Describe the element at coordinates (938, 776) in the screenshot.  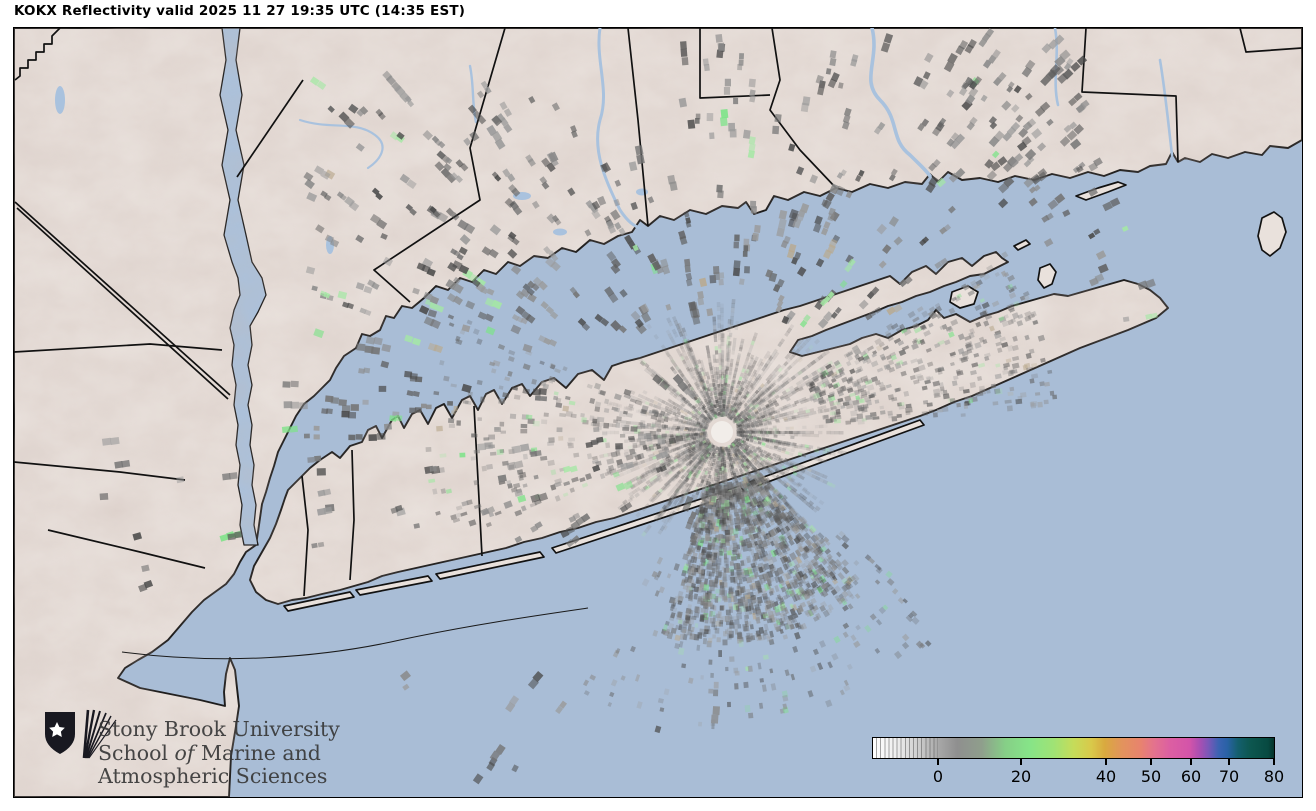
I see `colorbar-tick-label: 0` at that location.